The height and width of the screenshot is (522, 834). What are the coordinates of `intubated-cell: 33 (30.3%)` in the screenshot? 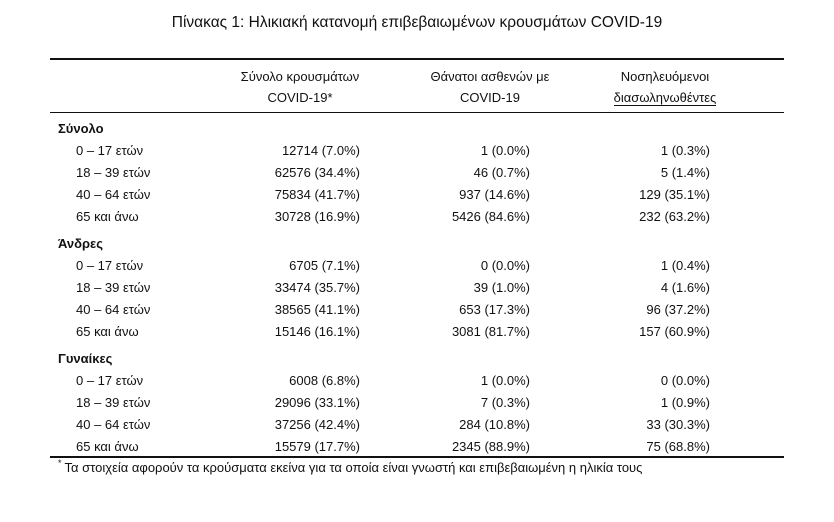 It's located at (678, 424).